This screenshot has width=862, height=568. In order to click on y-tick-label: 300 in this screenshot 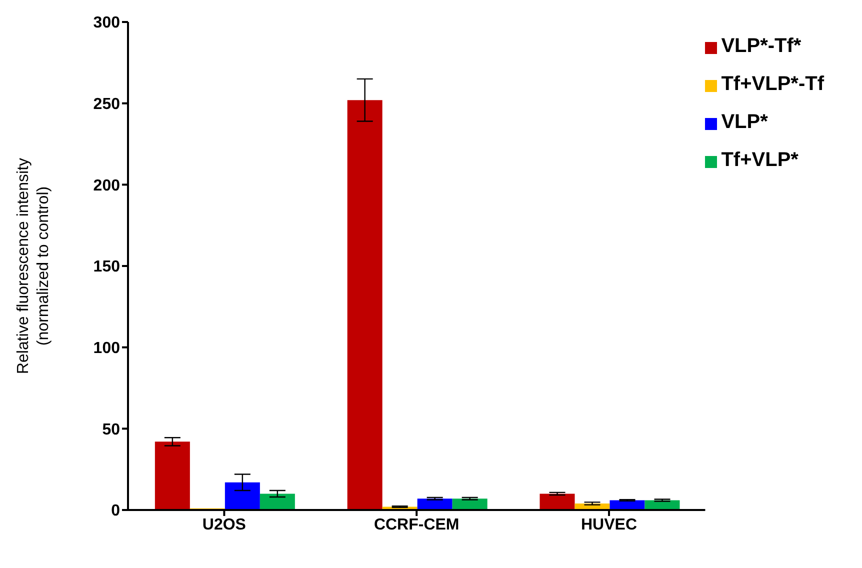, I will do `click(106, 23)`.